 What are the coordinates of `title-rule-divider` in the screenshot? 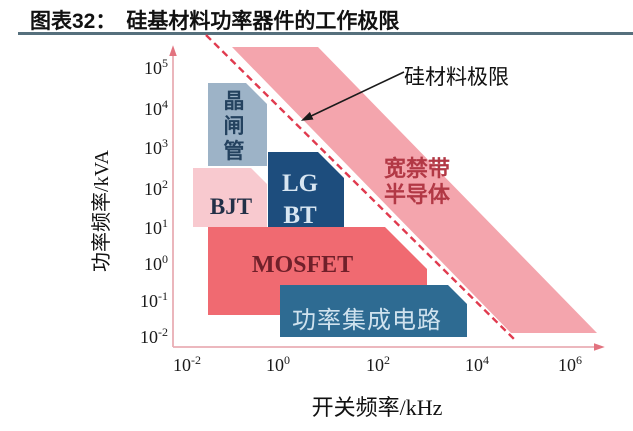 It's located at (325, 33).